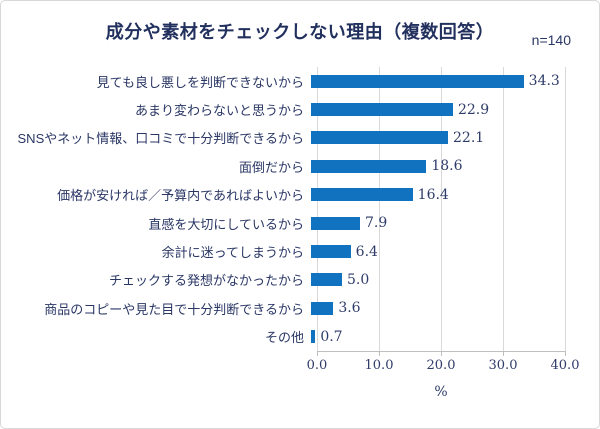 The height and width of the screenshot is (429, 600). What do you see at coordinates (180, 196) in the screenshot?
I see `category-label: 価格が安ければ／予算内であればよいから` at bounding box center [180, 196].